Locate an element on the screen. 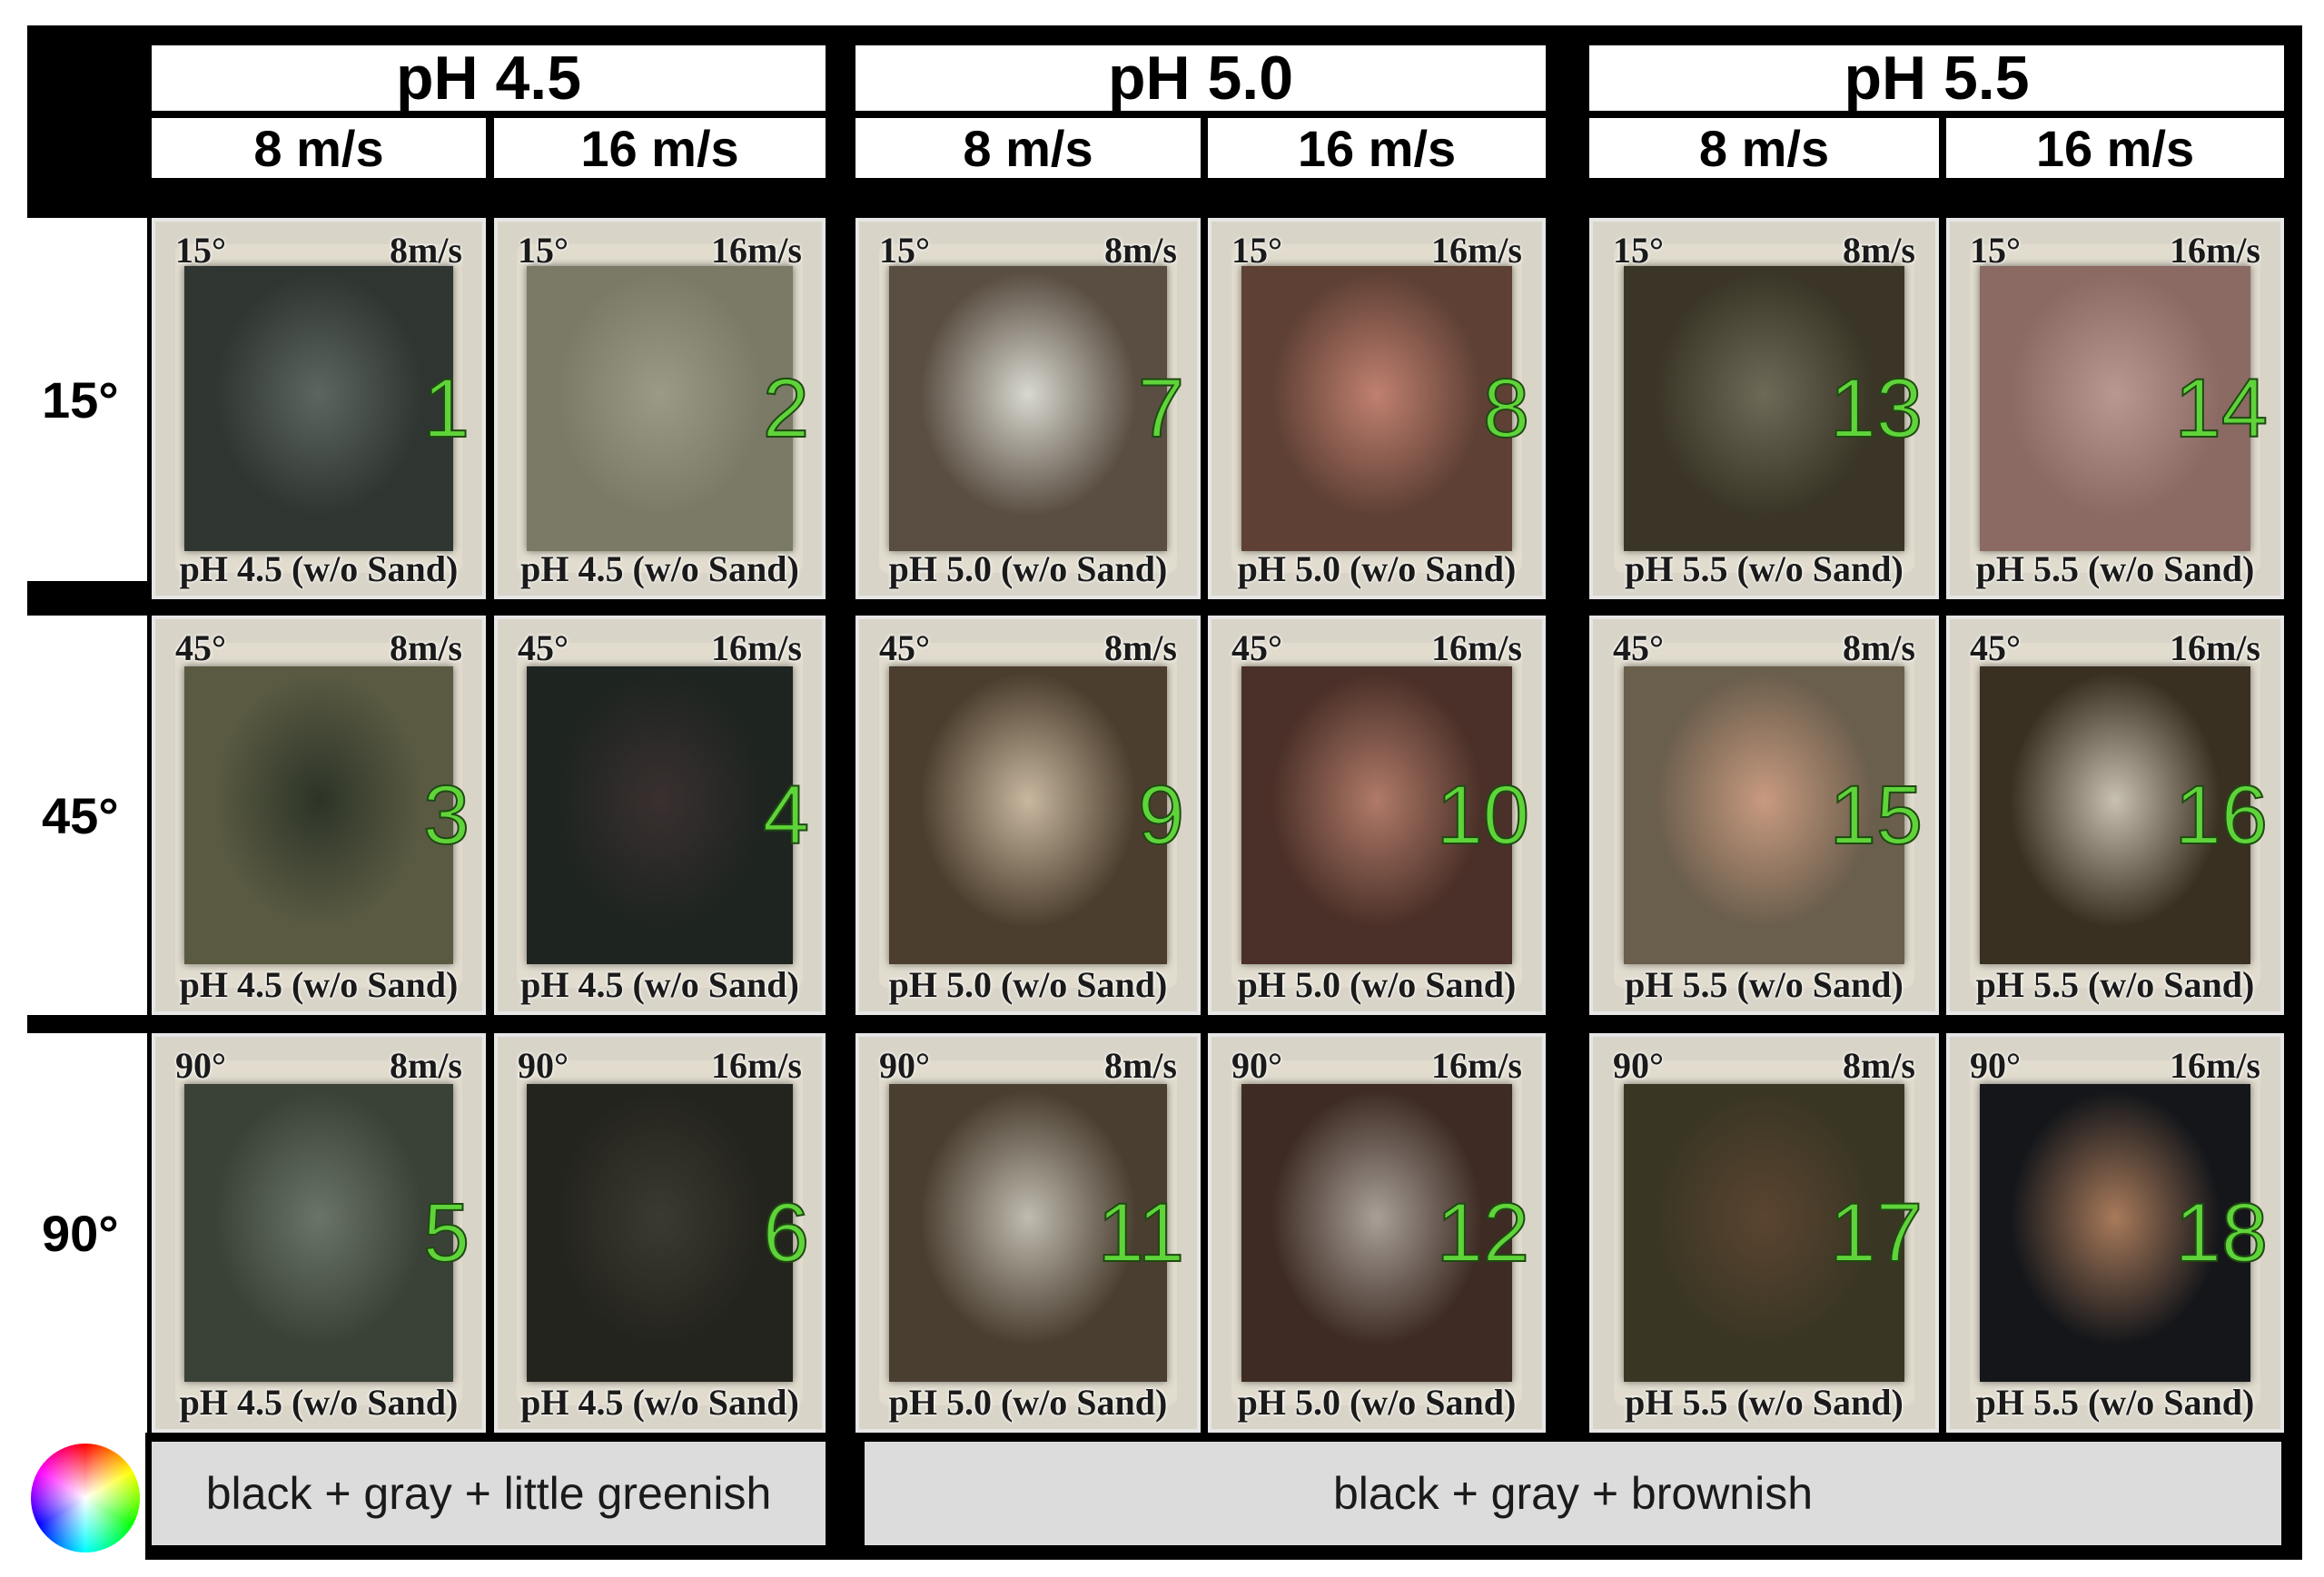 The width and height of the screenshot is (2324, 1577). sample-cell: 15° 8m/s pH 5.0 (w/o Sand) 7 is located at coordinates (1028, 409).